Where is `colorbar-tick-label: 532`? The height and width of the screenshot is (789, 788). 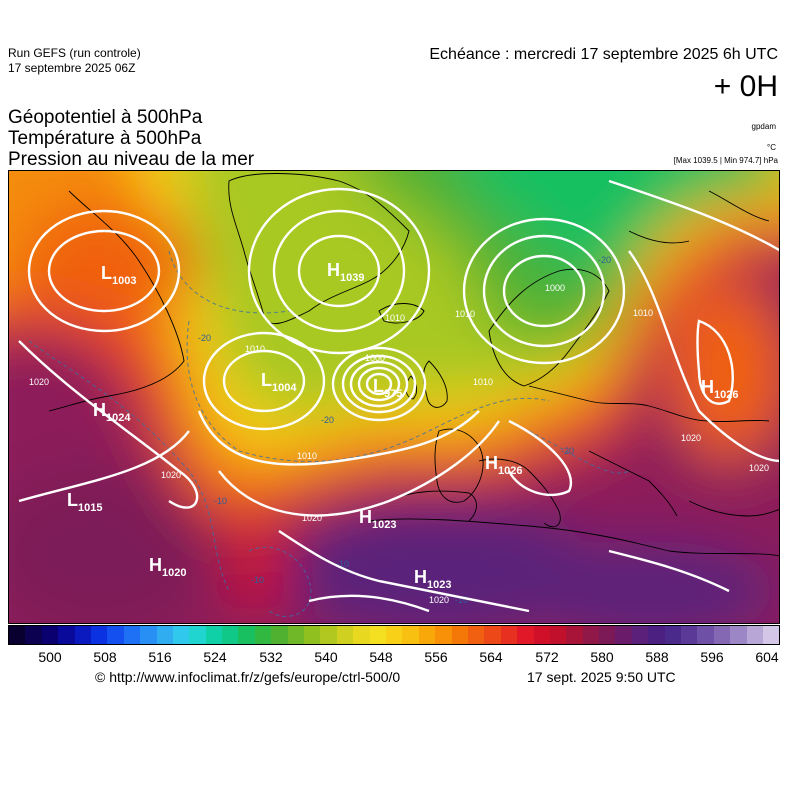
colorbar-tick-label: 532 is located at coordinates (271, 657).